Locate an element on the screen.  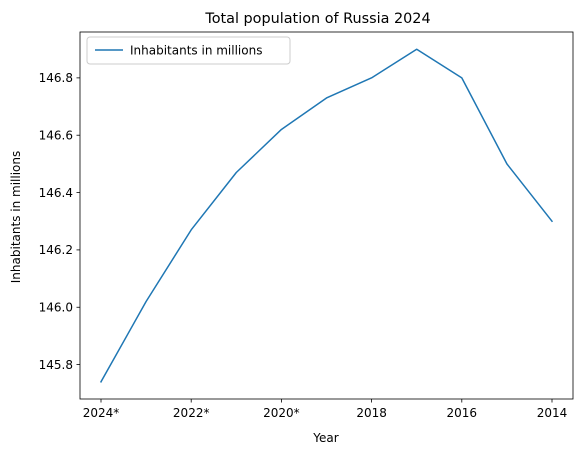
x-tick-label: 2024* is located at coordinates (101, 413).